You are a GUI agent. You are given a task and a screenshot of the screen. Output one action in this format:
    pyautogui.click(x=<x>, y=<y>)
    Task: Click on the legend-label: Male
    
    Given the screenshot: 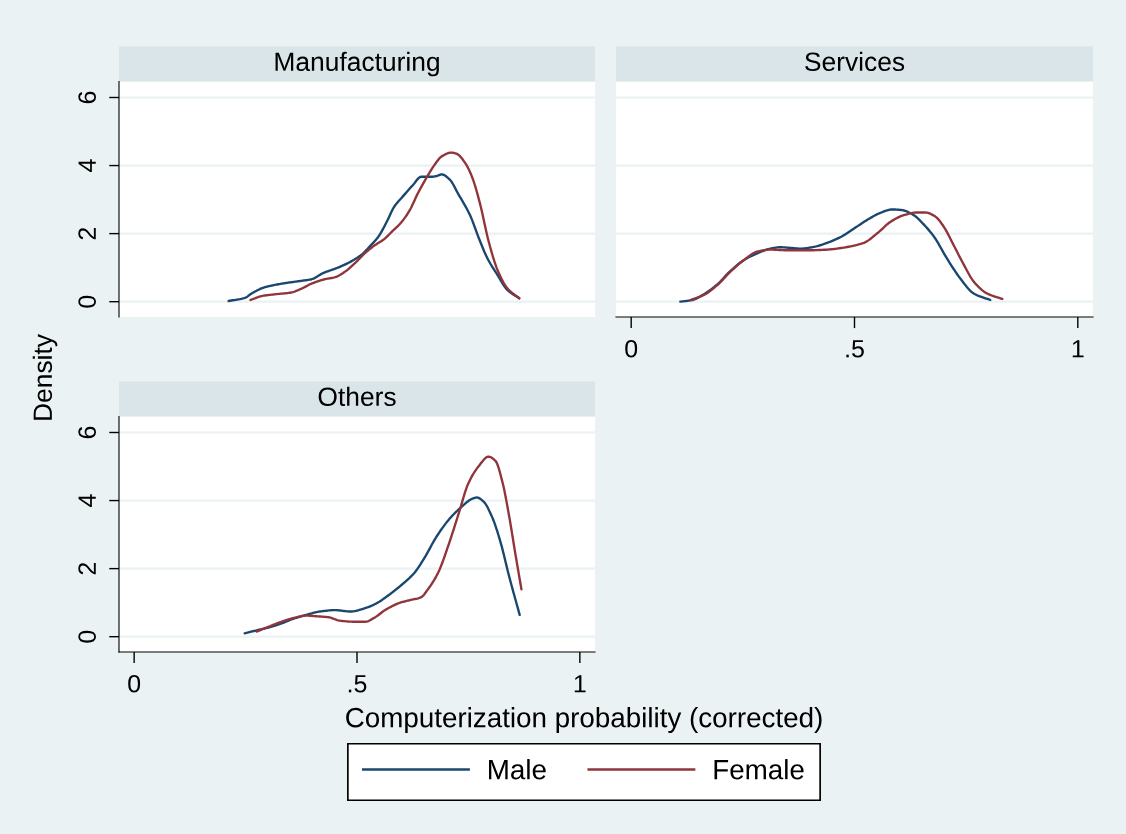 What is the action you would take?
    pyautogui.click(x=517, y=769)
    